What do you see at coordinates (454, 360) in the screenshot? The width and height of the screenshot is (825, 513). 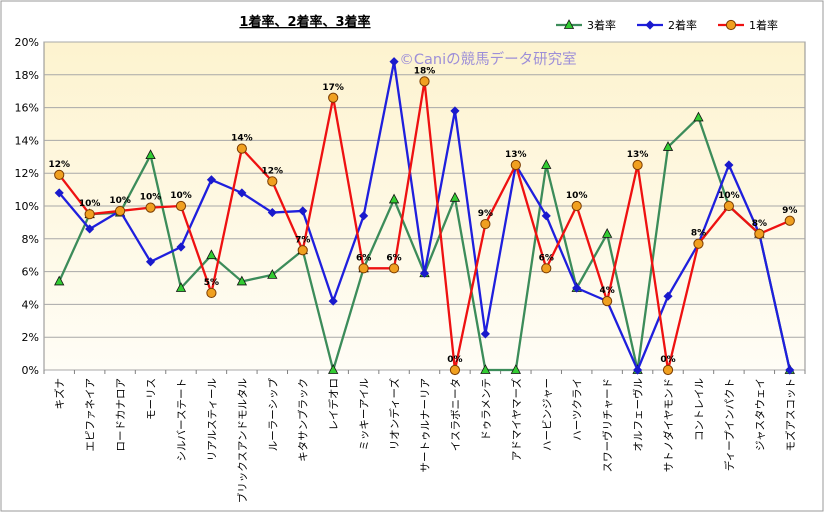 I see `data-label: 0%` at bounding box center [454, 360].